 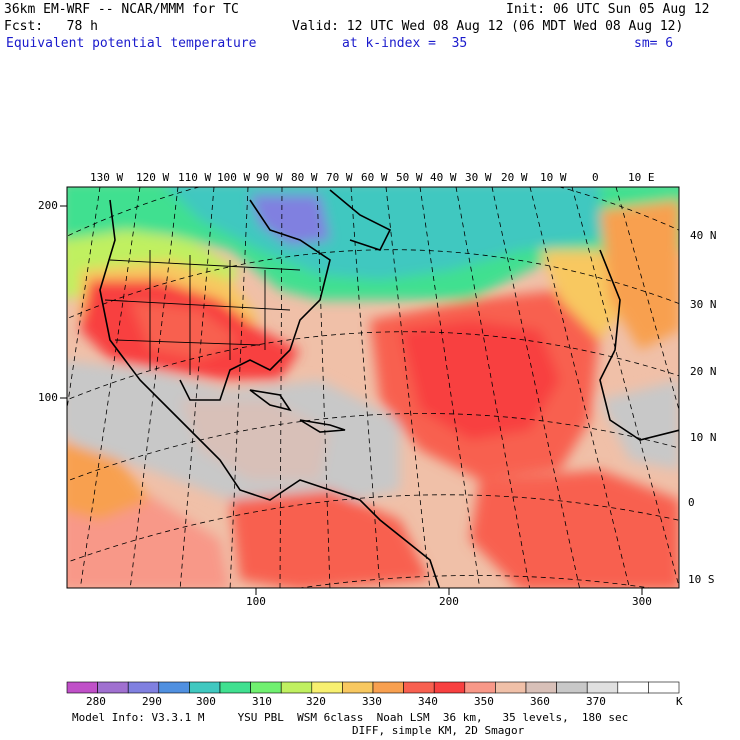 I want to click on lon-label-0: 0, so click(x=595, y=177).